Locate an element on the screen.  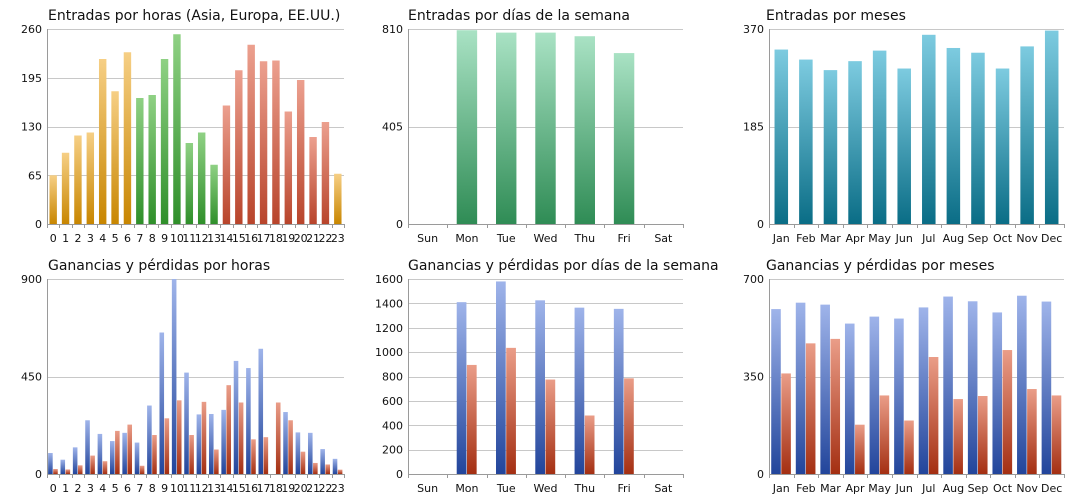
pnl-months-xtick-label: Jul is located at coordinates (928, 488).